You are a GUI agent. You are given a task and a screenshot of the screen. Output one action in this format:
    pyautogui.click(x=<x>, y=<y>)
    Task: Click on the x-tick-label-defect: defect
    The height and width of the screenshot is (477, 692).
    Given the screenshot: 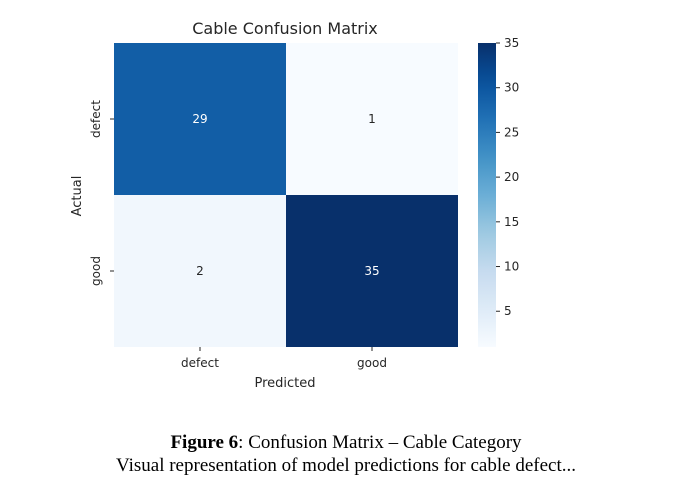 What is the action you would take?
    pyautogui.click(x=200, y=363)
    